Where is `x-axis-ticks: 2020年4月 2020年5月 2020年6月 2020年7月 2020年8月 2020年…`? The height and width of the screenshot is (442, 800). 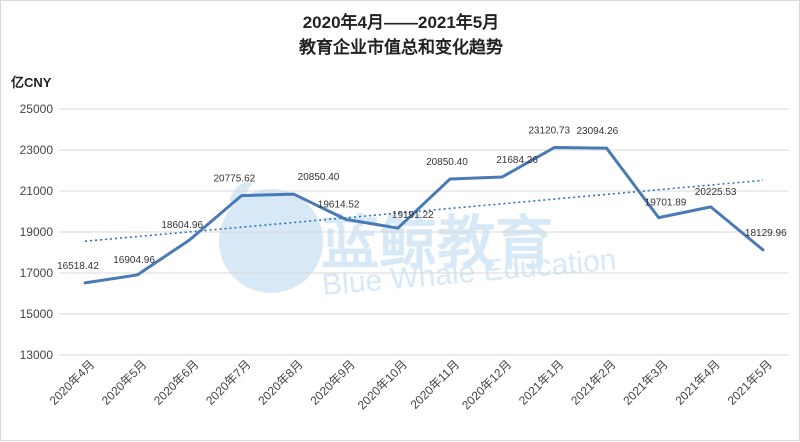 x-axis-ticks: 2020年4月 2020年5月 2020年6月 2020年7月 2020年8月 2020年… is located at coordinates (411, 384).